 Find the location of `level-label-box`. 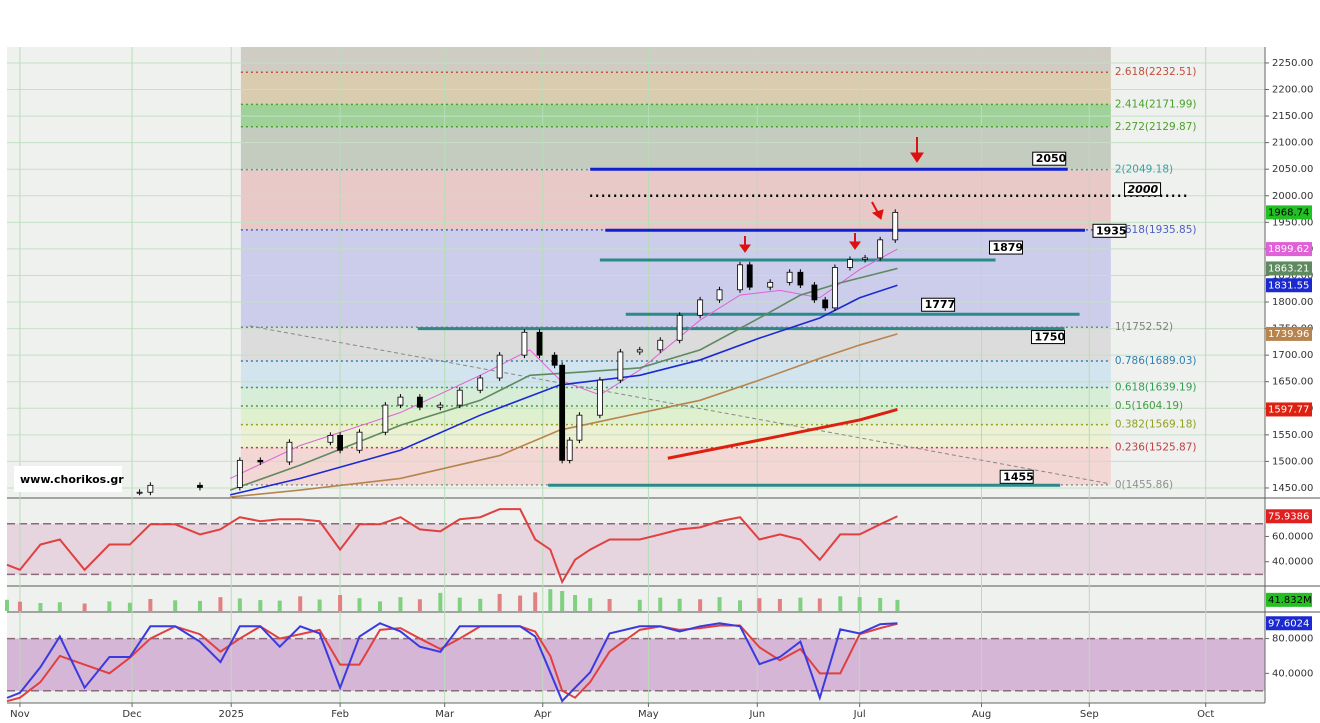

level-label-box is located at coordinates (1109, 230).